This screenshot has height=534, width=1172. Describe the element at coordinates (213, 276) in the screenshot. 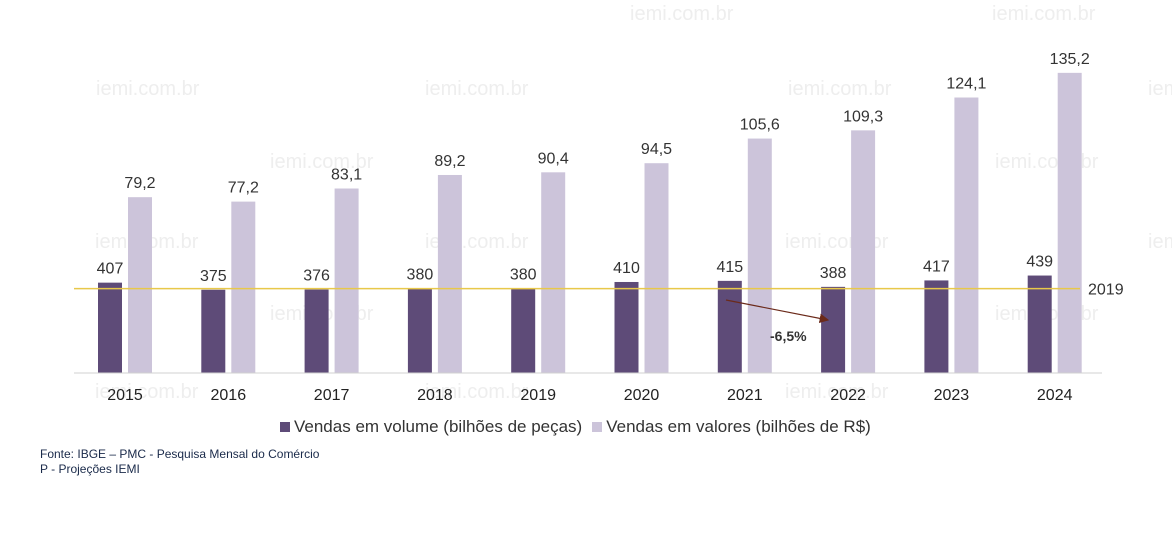

I see `data-label-volume-2016: 375` at that location.